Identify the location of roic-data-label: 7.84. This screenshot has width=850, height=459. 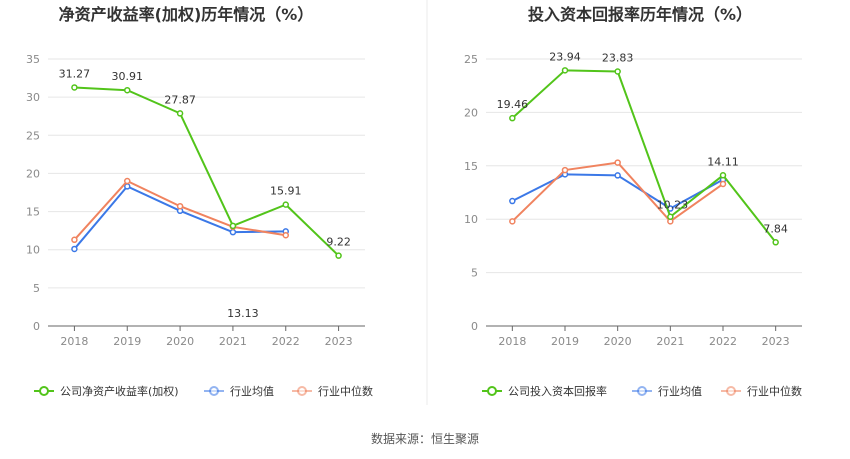
(775, 228).